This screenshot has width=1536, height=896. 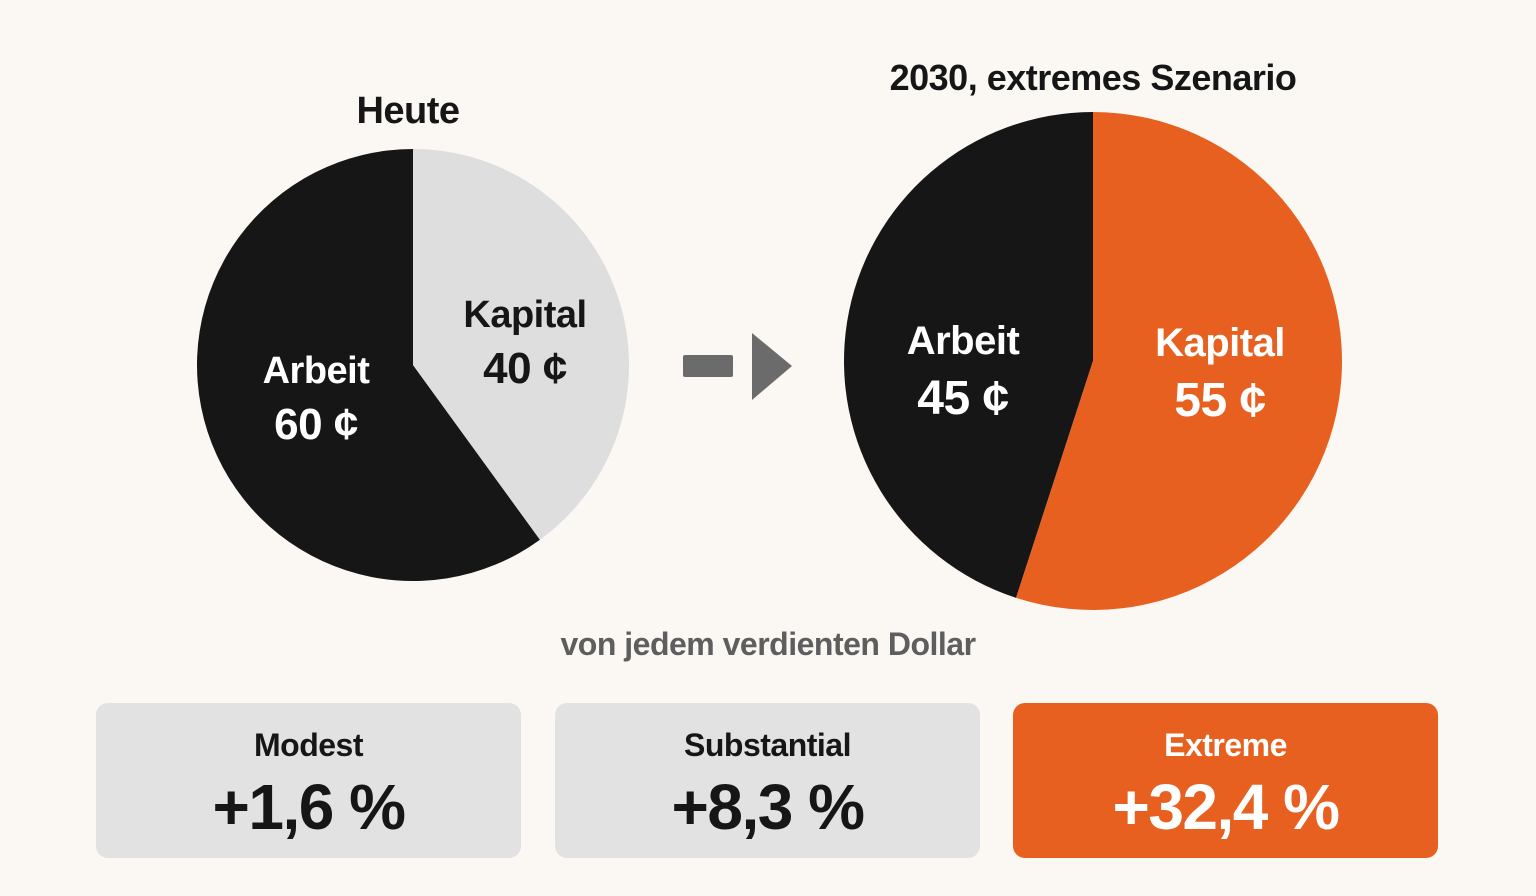 I want to click on slice-value-arbeit: 45 ¢, so click(x=962, y=398).